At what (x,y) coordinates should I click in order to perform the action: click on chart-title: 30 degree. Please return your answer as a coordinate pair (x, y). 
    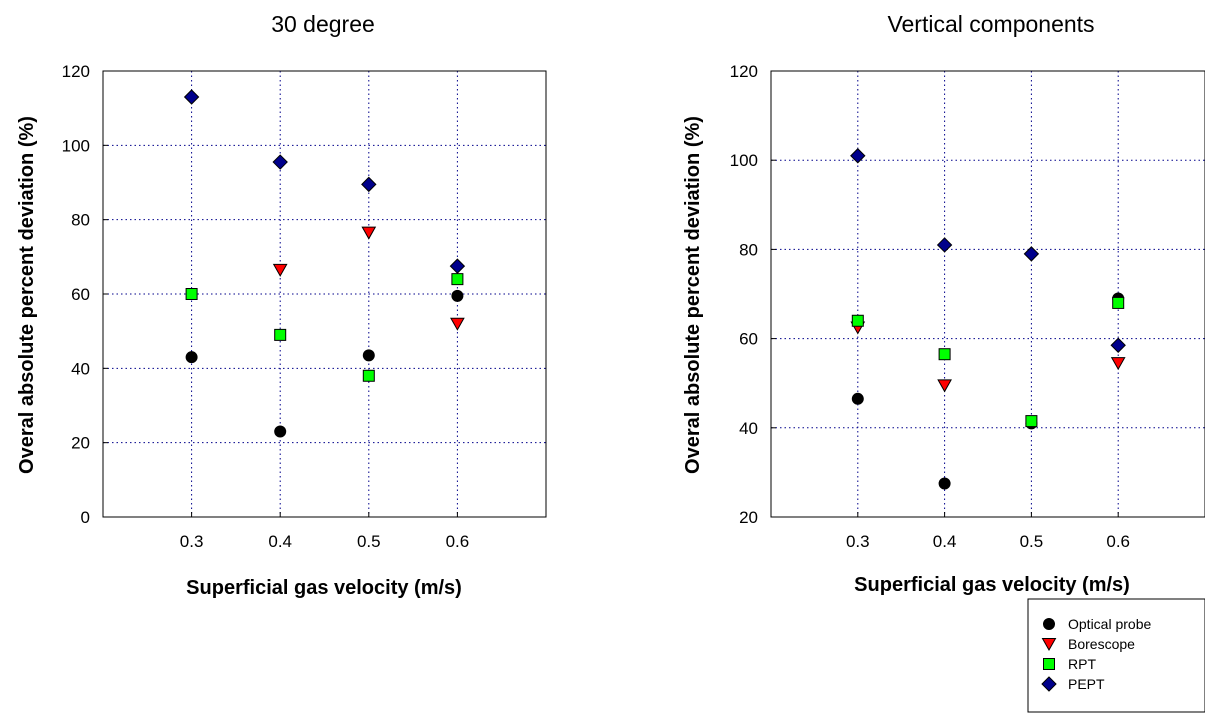
    Looking at the image, I should click on (323, 24).